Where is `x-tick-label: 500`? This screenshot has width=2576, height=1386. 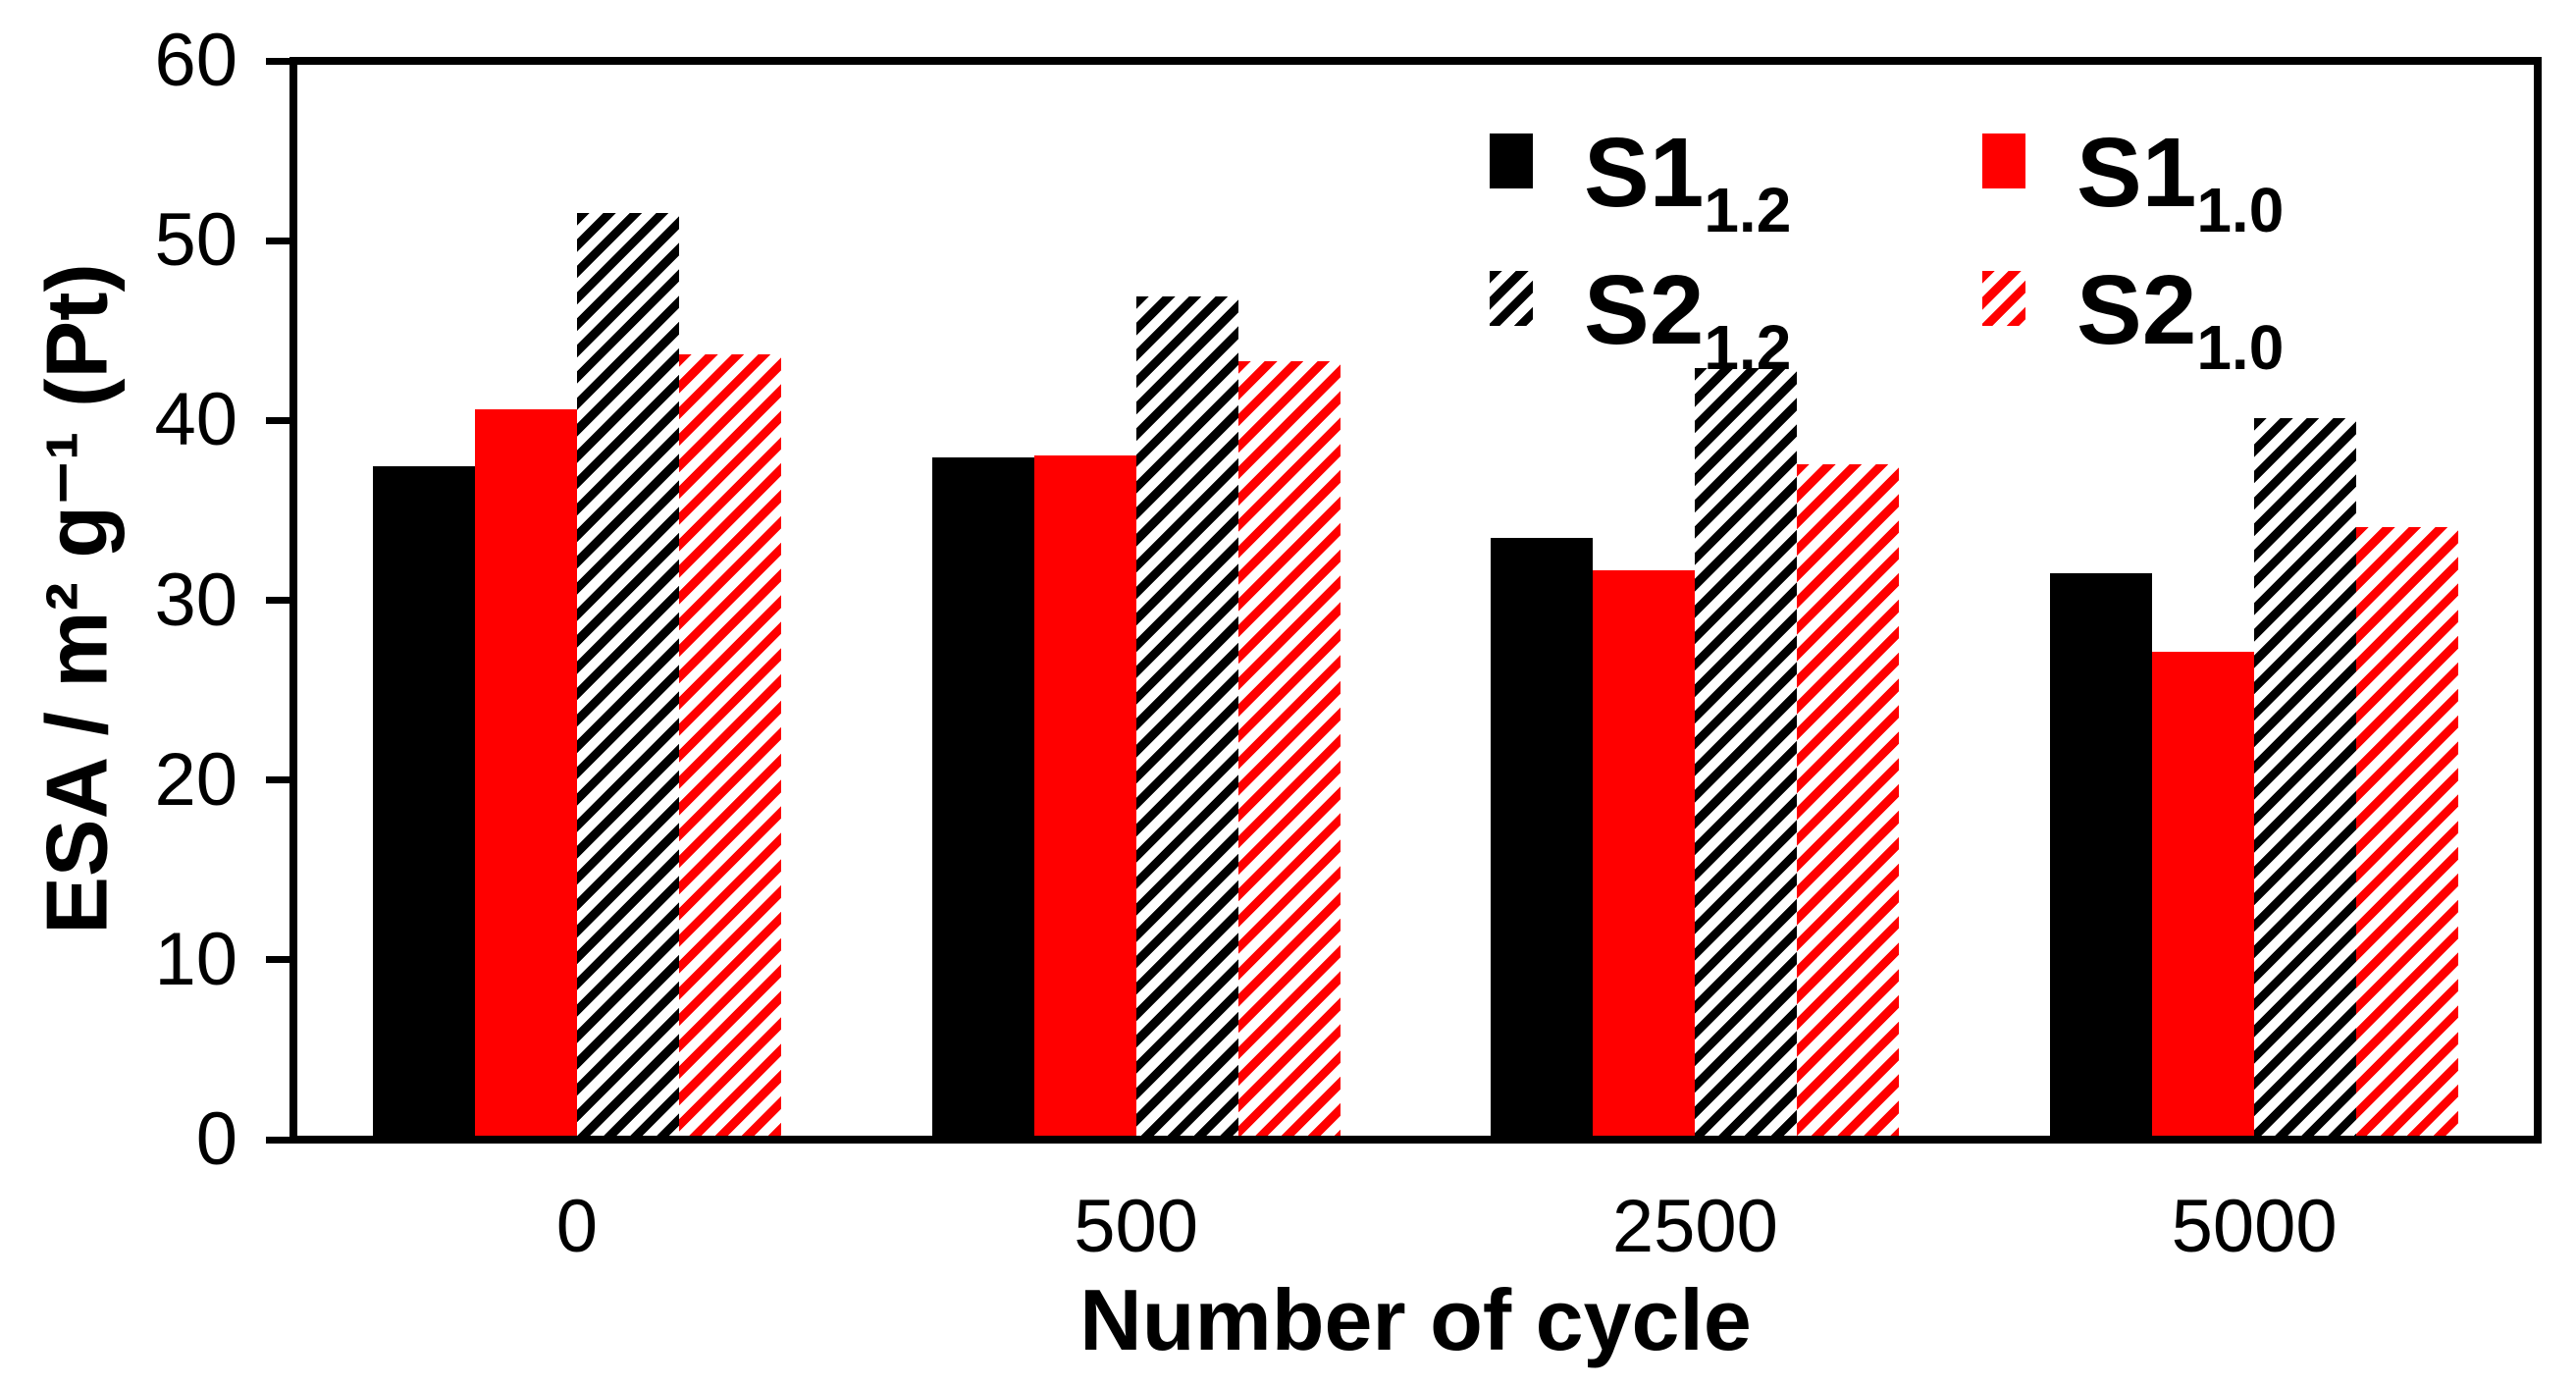
x-tick-label: 500 is located at coordinates (1136, 1226).